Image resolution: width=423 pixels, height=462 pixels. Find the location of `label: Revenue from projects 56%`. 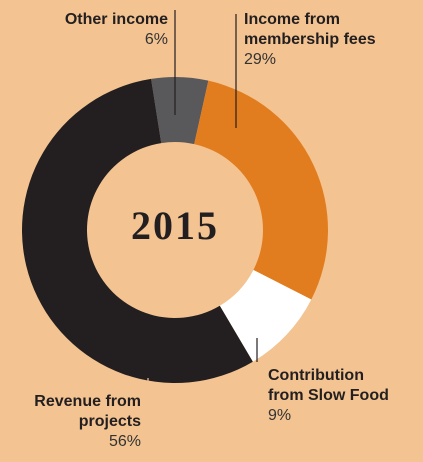

label: Revenue from projects 56% is located at coordinates (78, 422).